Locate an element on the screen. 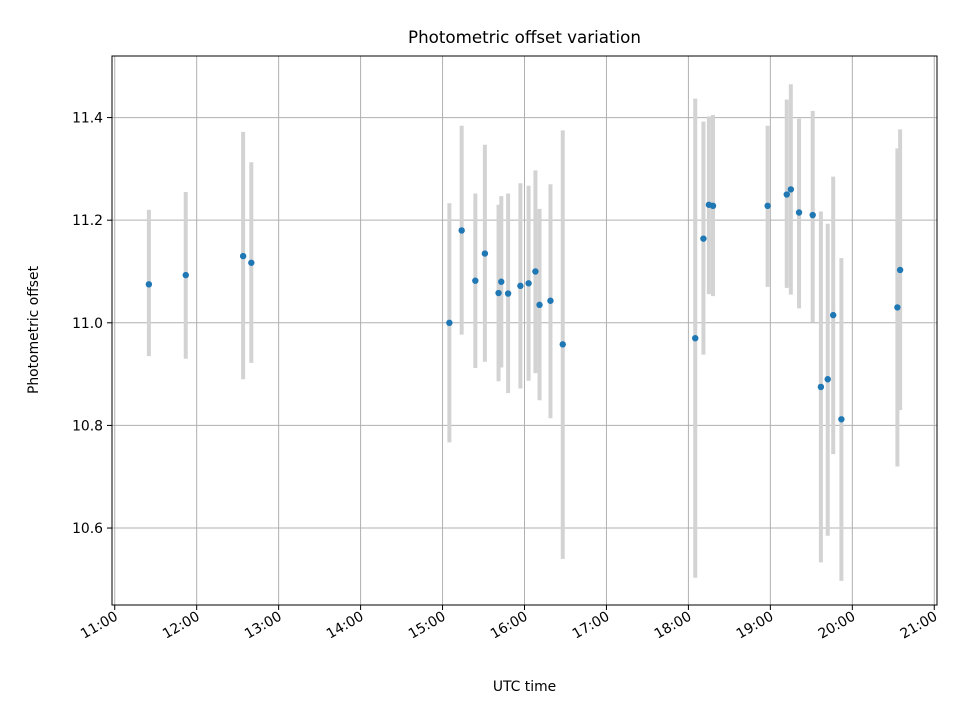 This screenshot has width=960, height=720. y-axis-ticks: 10.6 10.8 11.0 11.2 11.4 is located at coordinates (92, 324).